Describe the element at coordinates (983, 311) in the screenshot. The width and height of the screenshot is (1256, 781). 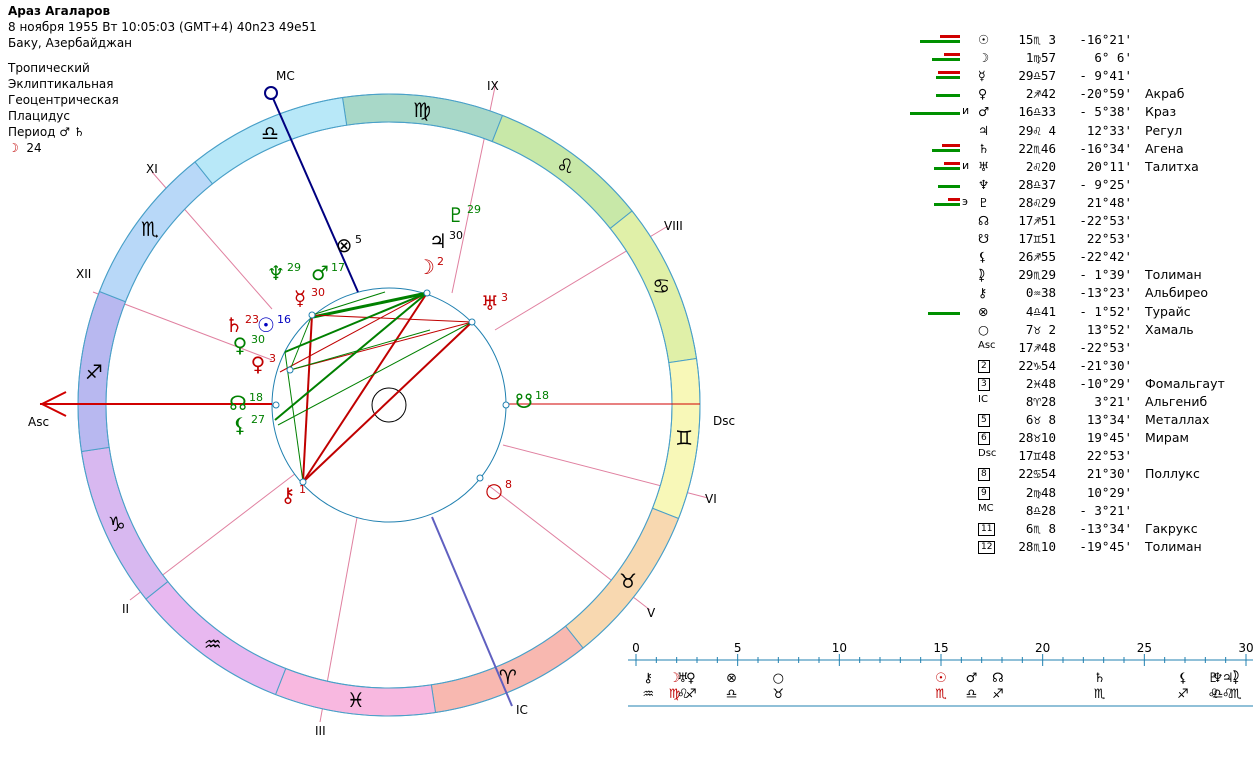
I see `row-symbol-icon: ⊗` at that location.